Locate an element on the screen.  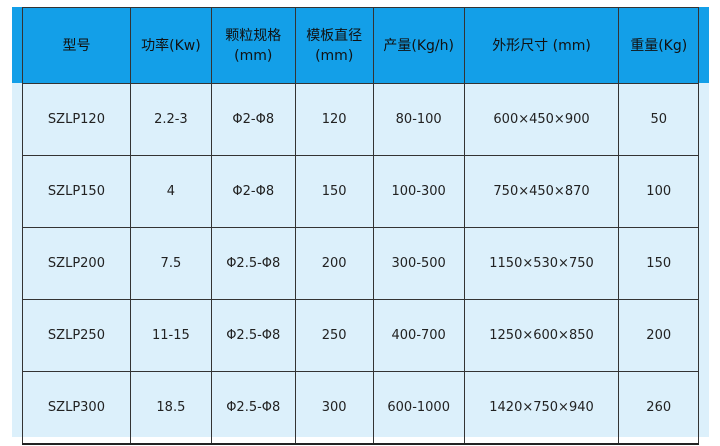
header-weight: 重量(Kg) is located at coordinates (658, 45).